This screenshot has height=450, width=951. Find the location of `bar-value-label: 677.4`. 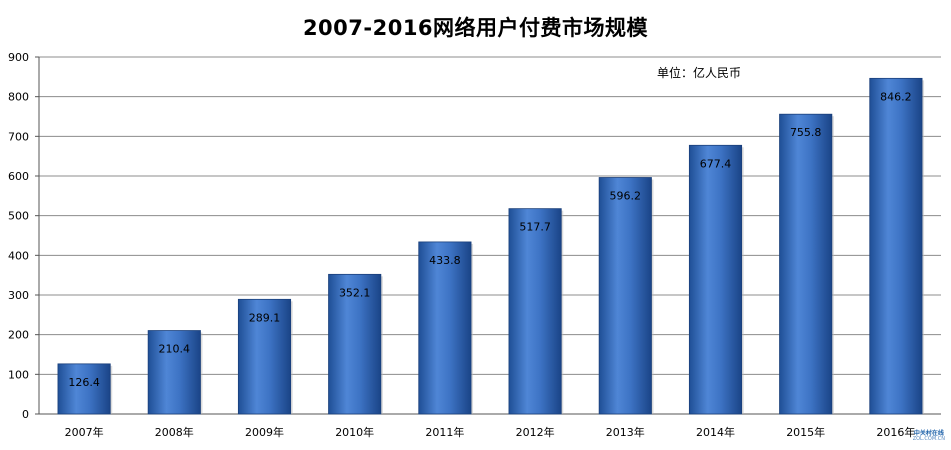

bar-value-label: 677.4 is located at coordinates (716, 163).